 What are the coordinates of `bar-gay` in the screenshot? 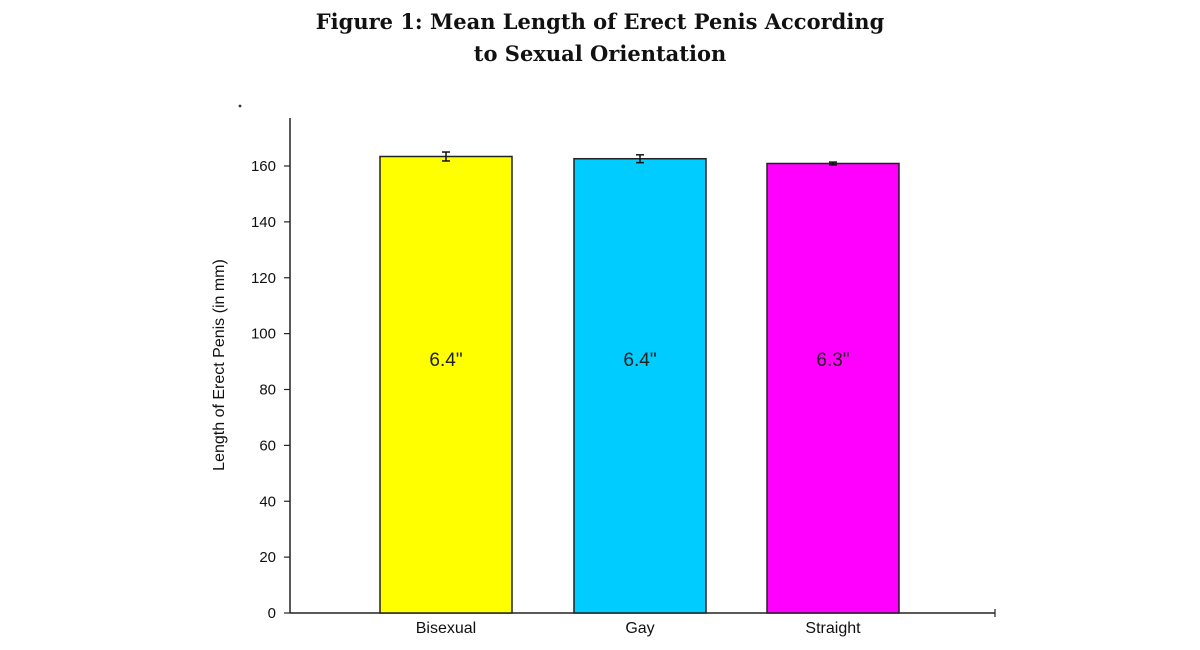 It's located at (640, 385).